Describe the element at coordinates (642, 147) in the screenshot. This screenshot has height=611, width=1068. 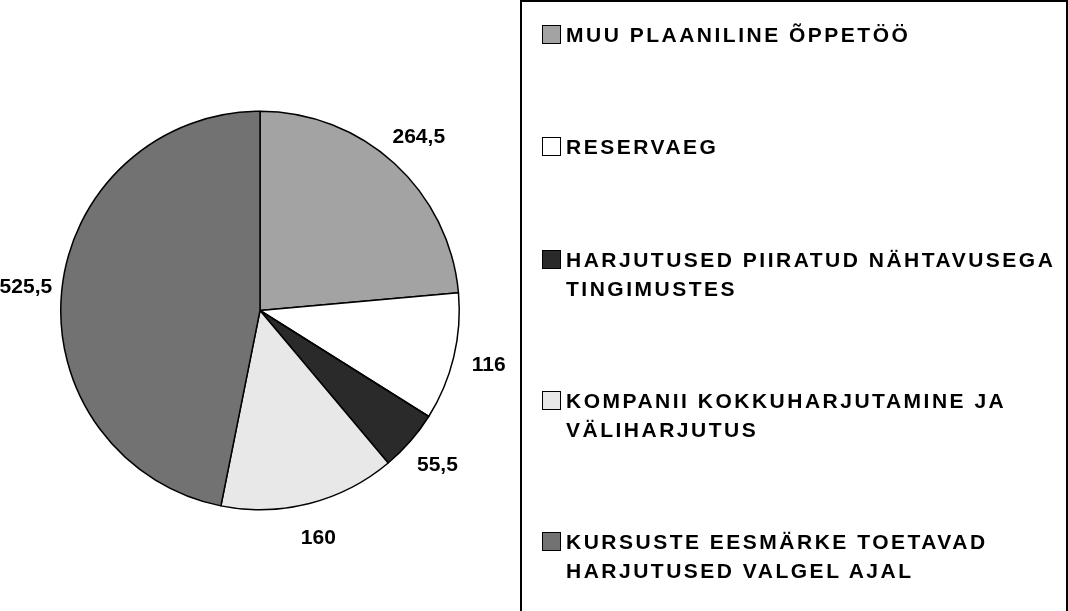
I see `legend-label: RESERVAEG` at that location.